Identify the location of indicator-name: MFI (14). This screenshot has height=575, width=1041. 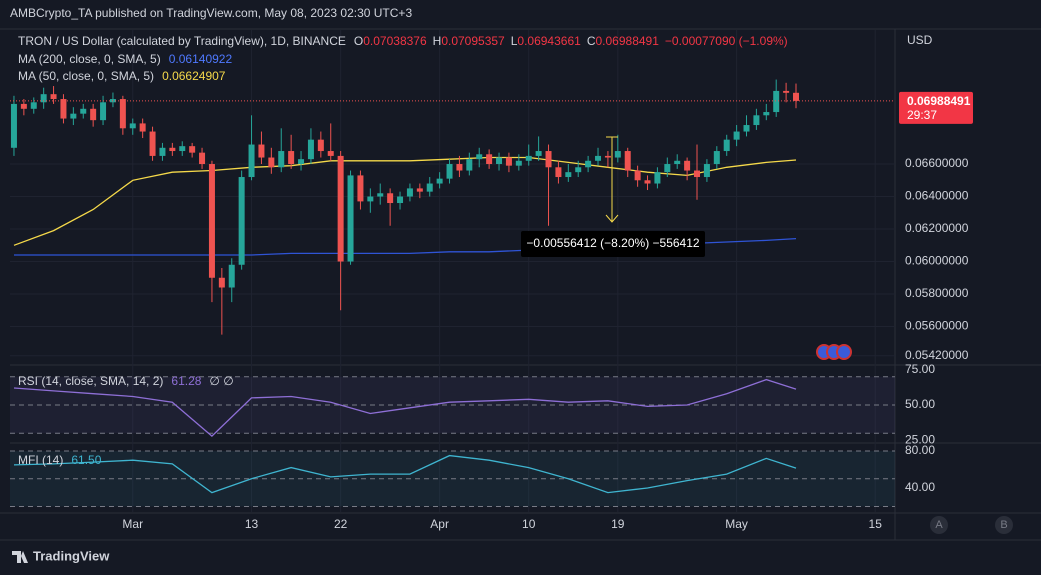
(40, 460).